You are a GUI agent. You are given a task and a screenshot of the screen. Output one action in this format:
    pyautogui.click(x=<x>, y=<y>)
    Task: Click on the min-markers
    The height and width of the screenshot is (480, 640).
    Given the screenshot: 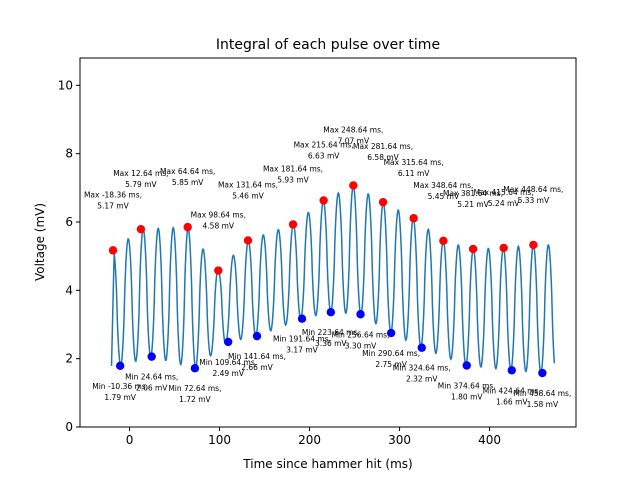 What is the action you would take?
    pyautogui.click(x=331, y=343)
    